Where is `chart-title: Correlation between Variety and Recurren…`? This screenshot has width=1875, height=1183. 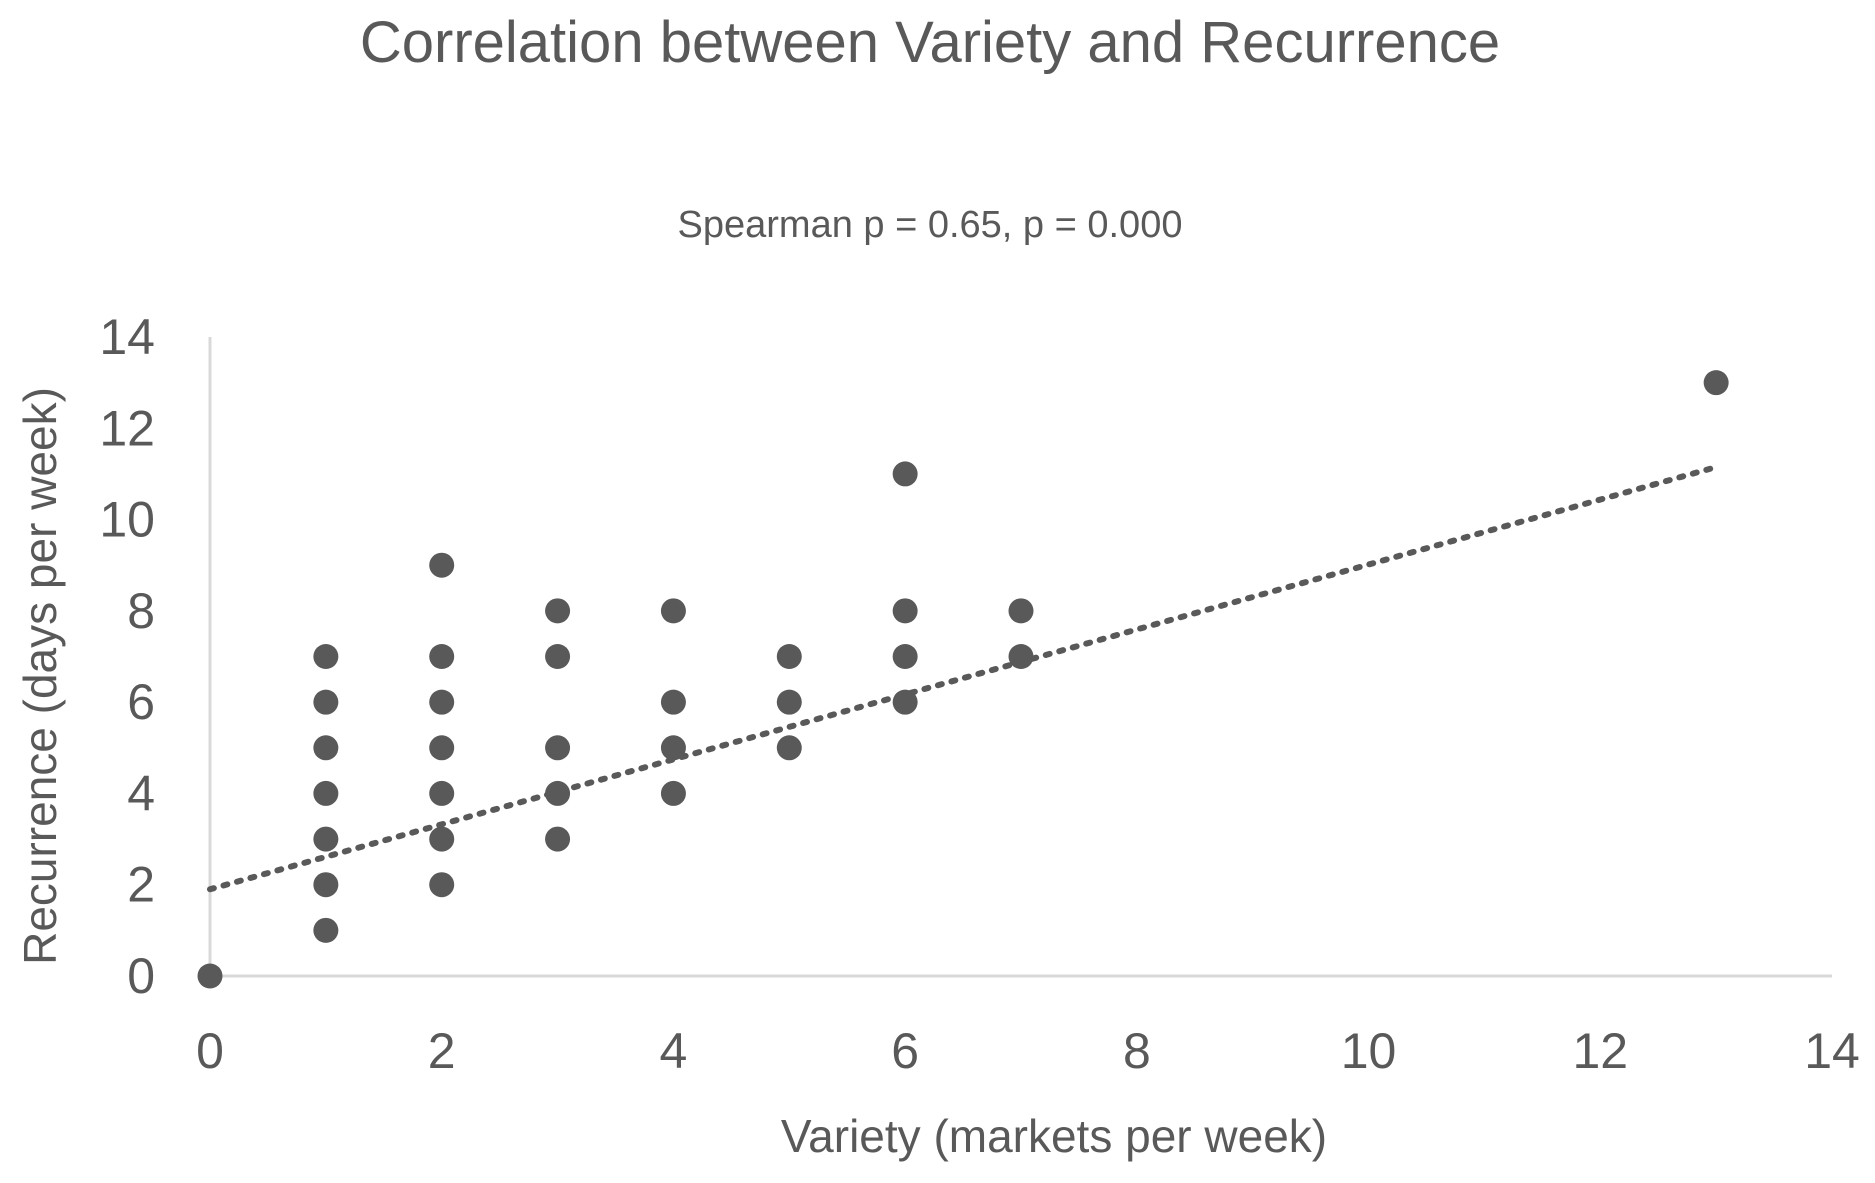 chart-title: Correlation between Variety and Recurren… is located at coordinates (930, 42).